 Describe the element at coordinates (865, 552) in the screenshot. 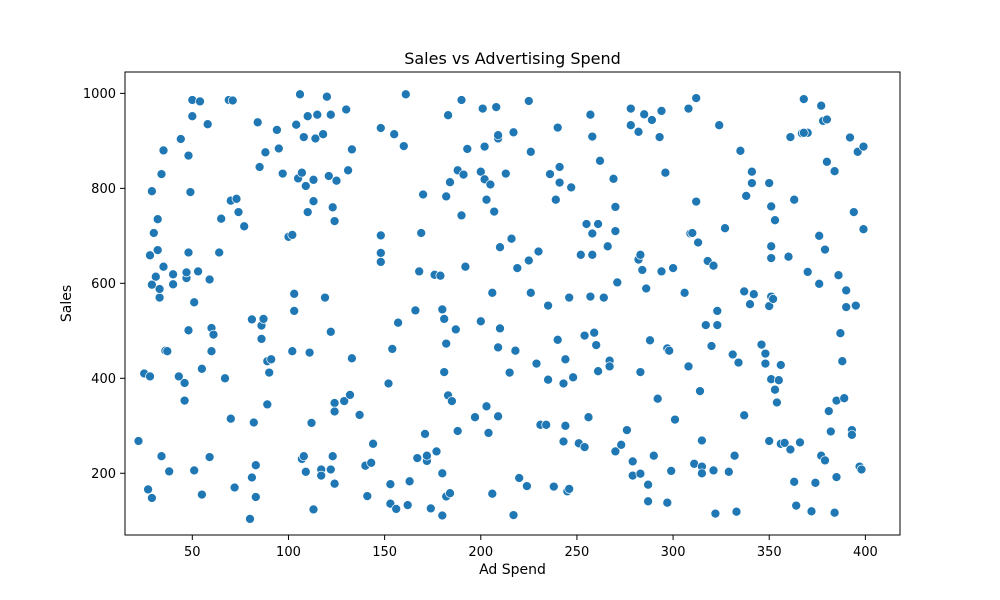

I see `x-tick-label: 400` at that location.